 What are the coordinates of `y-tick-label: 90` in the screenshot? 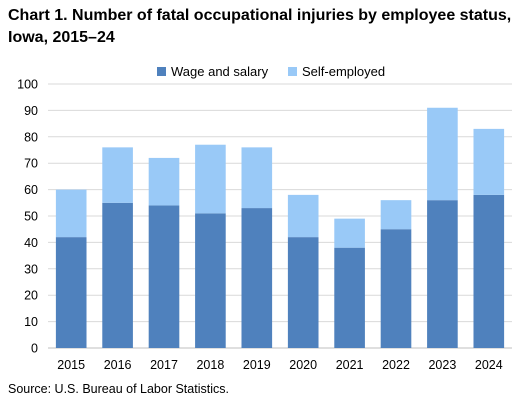 It's located at (31, 111).